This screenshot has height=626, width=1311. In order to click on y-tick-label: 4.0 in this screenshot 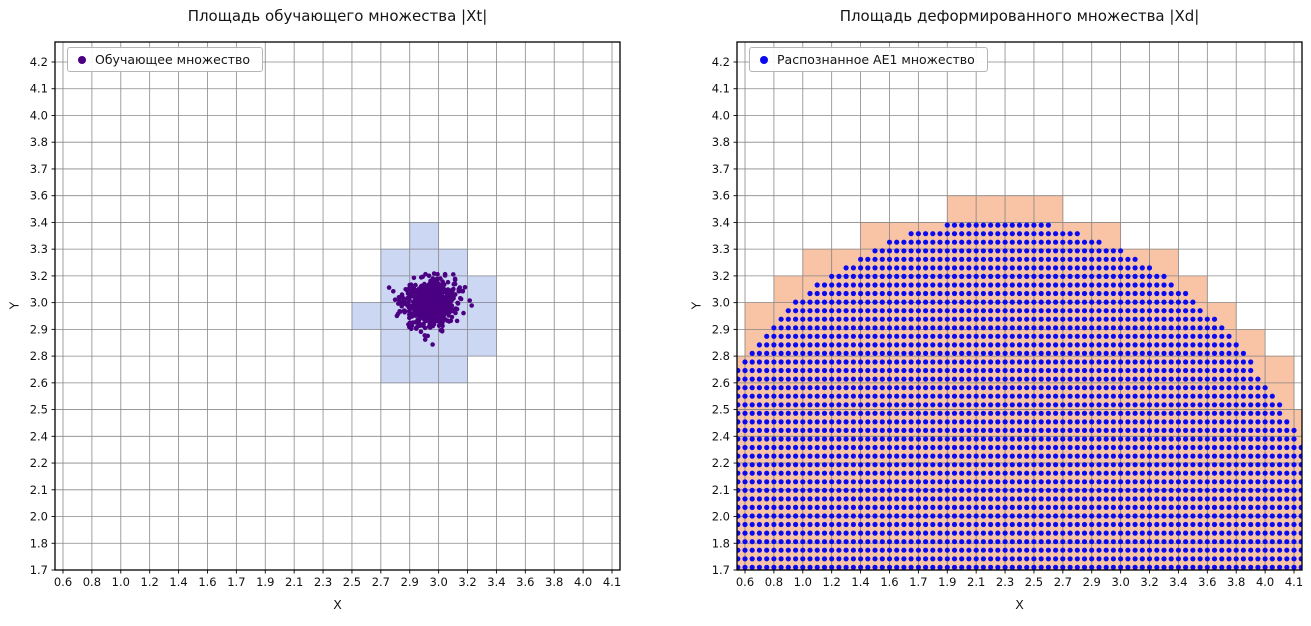, I will do `click(39, 115)`.